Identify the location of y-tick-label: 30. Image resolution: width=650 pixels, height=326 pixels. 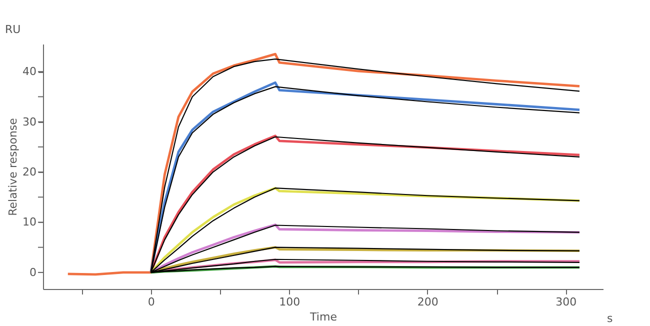
(29, 121).